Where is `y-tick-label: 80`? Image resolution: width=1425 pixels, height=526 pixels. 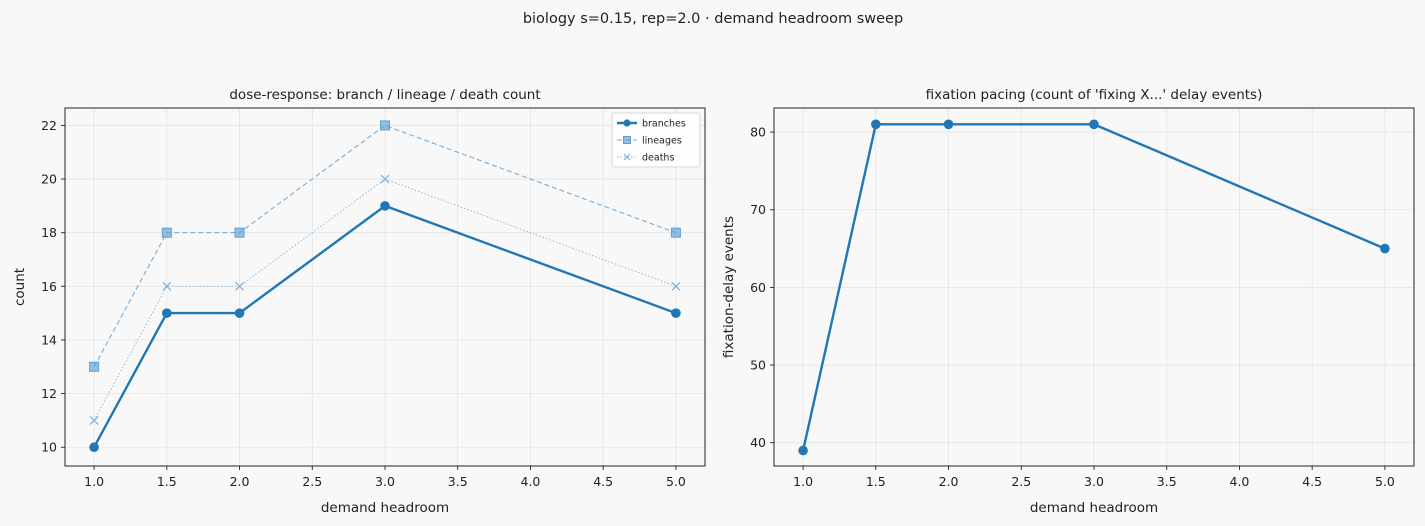
y-tick-label: 80 is located at coordinates (758, 132).